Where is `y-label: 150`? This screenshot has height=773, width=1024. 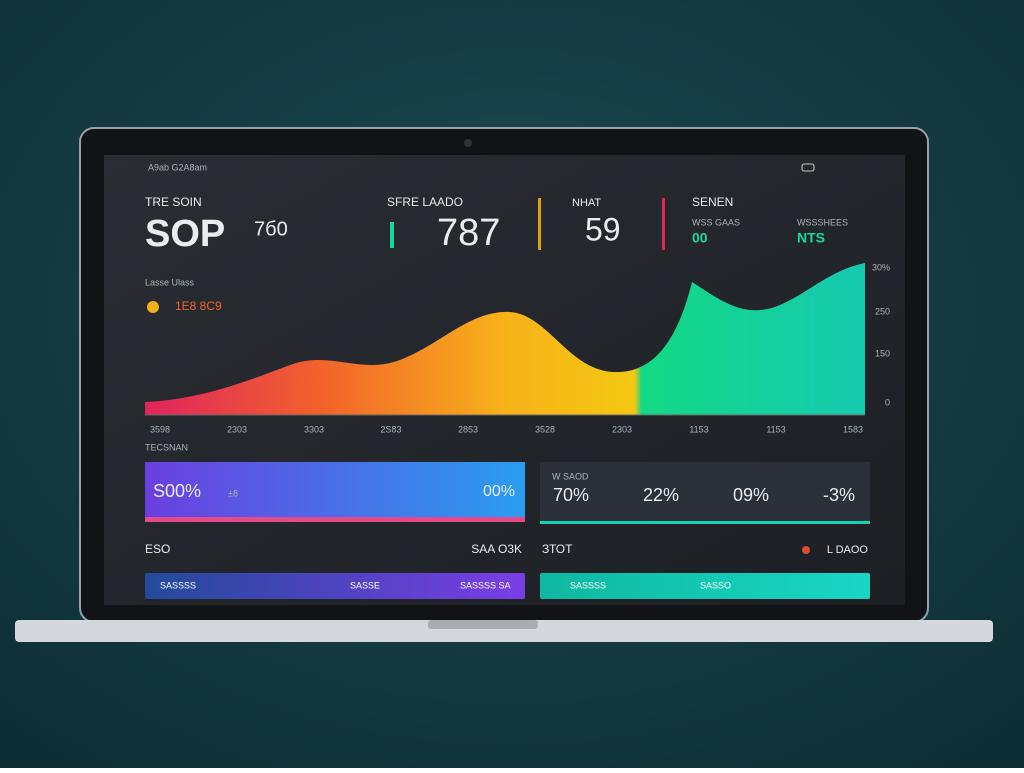
y-label: 150 is located at coordinates (882, 353).